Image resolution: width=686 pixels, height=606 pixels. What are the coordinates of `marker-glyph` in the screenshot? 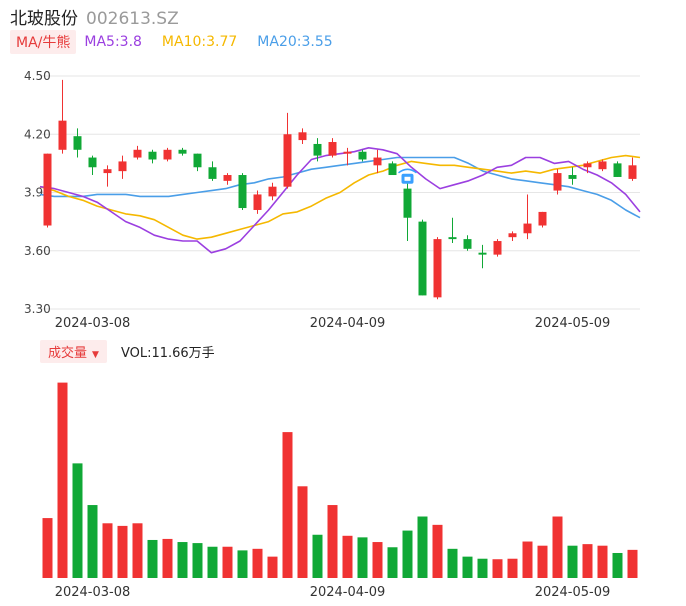 It's located at (407, 178).